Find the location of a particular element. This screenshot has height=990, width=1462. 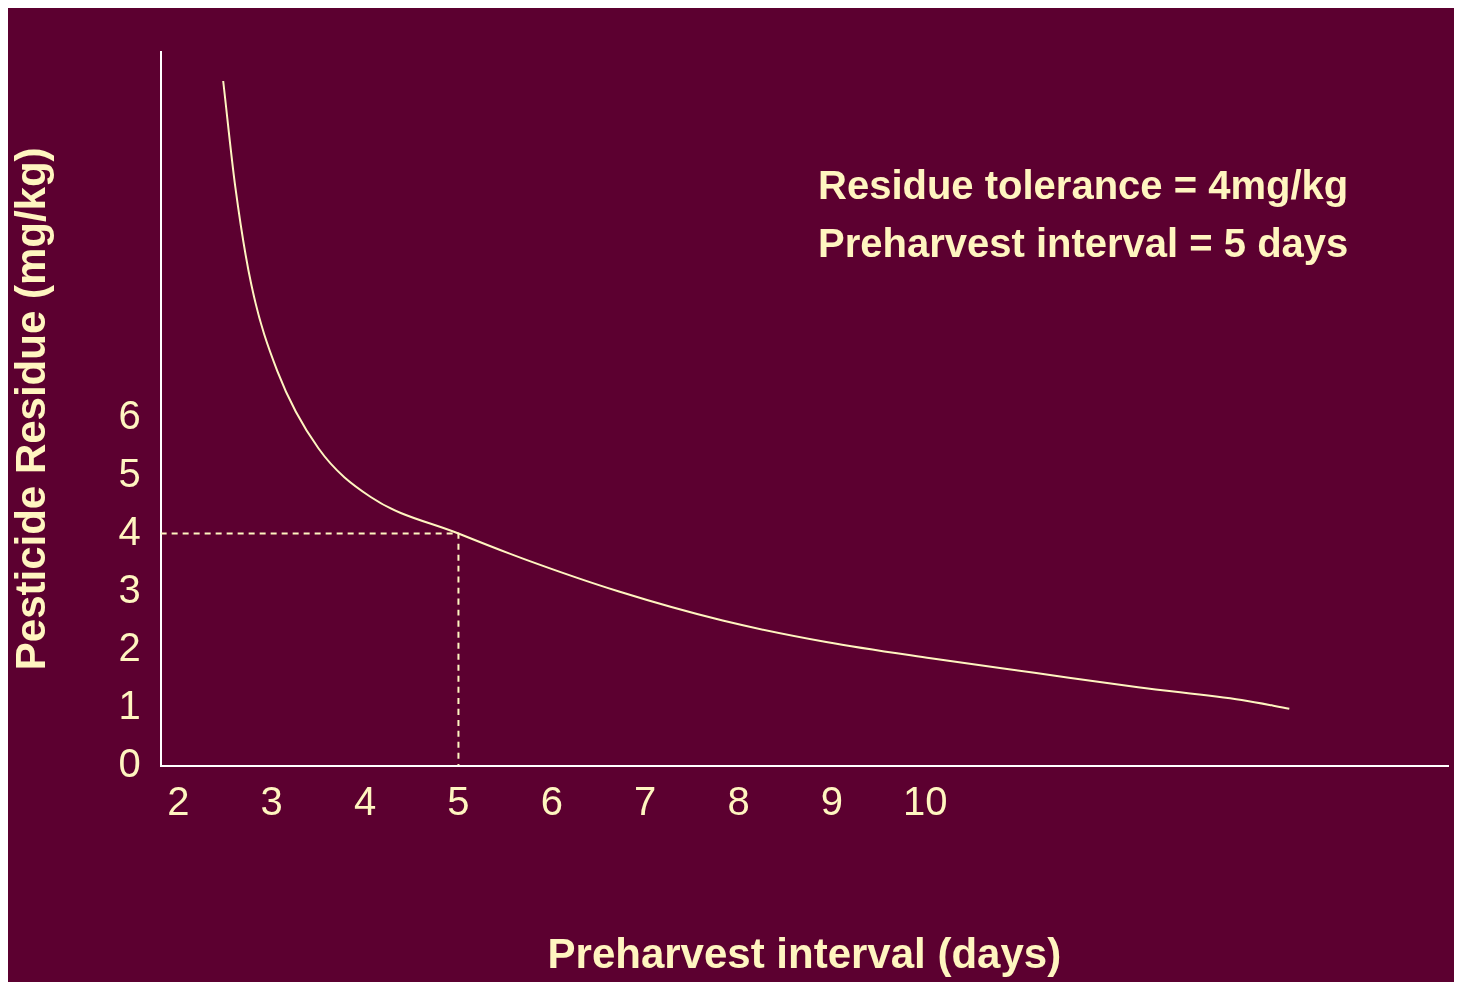

y-tick-label: 2 is located at coordinates (129, 646).